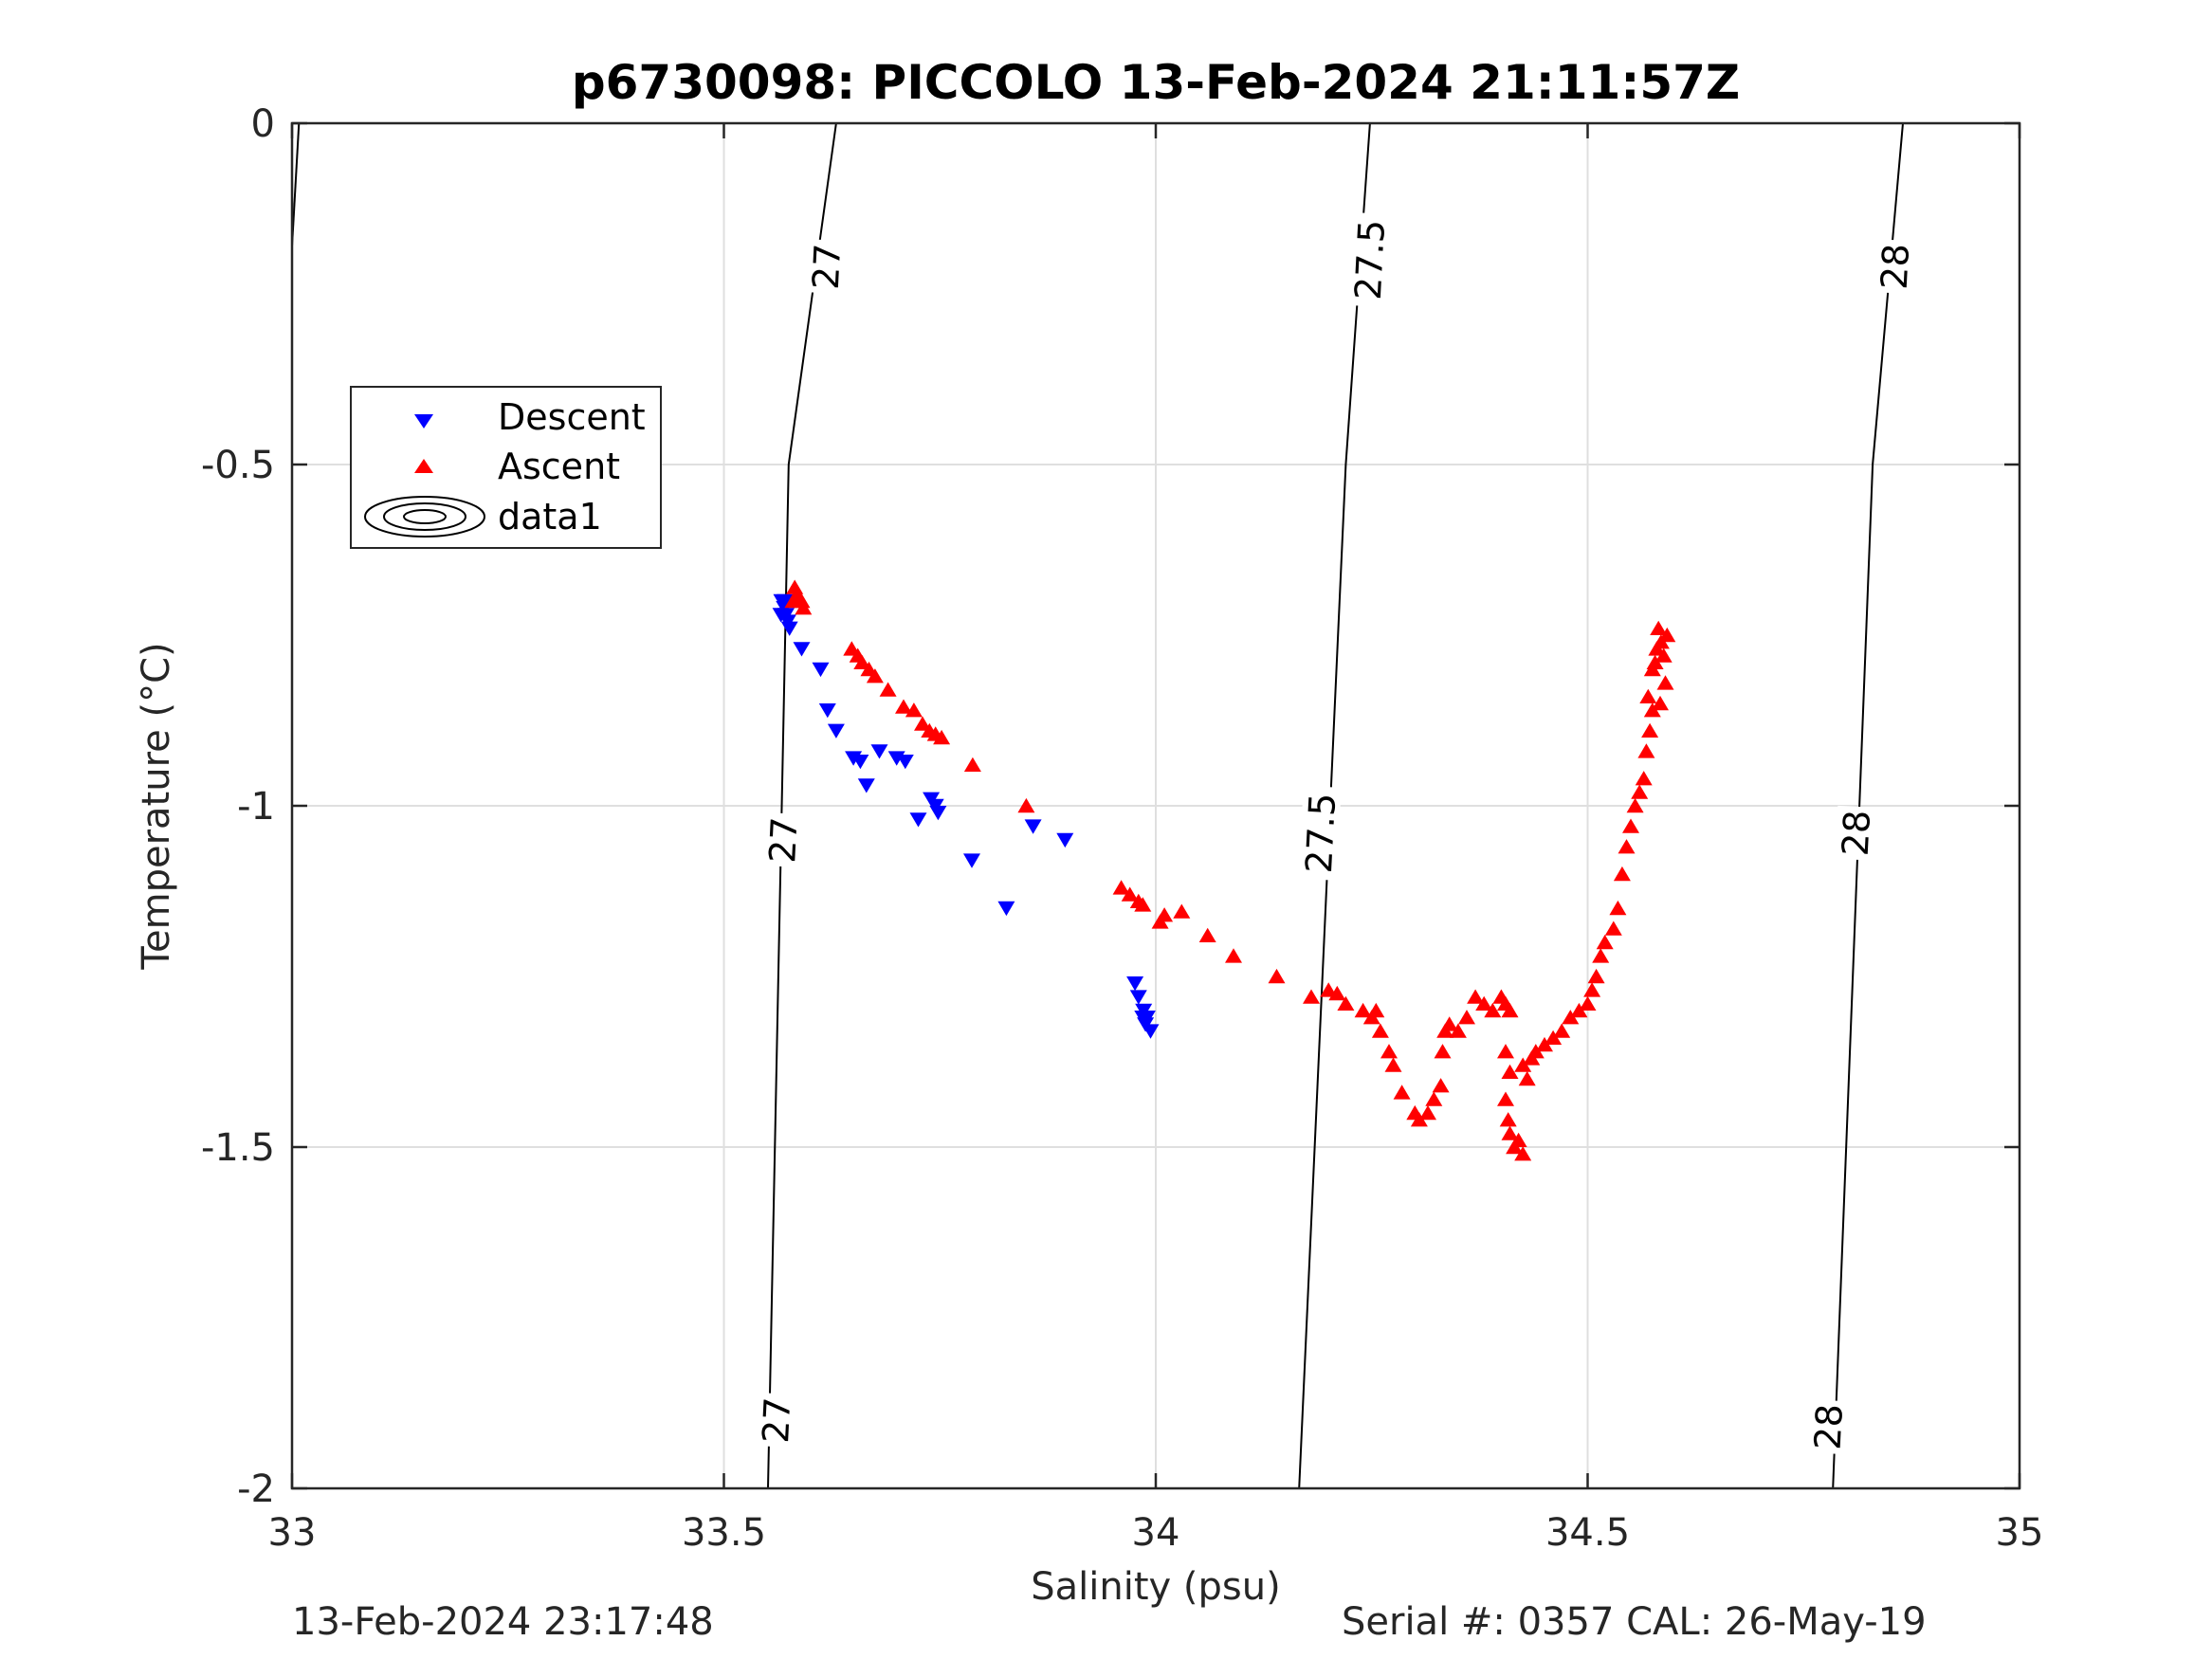  What do you see at coordinates (238, 465) in the screenshot?
I see `y-tick-label: -0.5` at bounding box center [238, 465].